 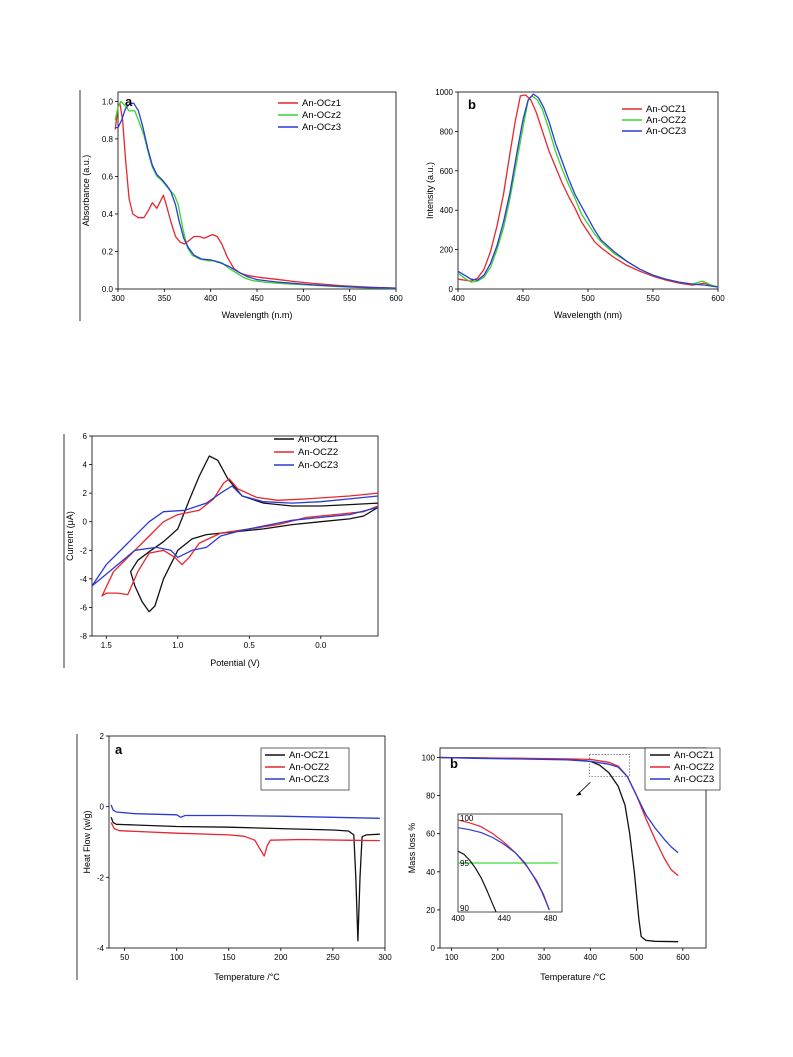 I want to click on y-tick-label: 100, so click(x=429, y=758).